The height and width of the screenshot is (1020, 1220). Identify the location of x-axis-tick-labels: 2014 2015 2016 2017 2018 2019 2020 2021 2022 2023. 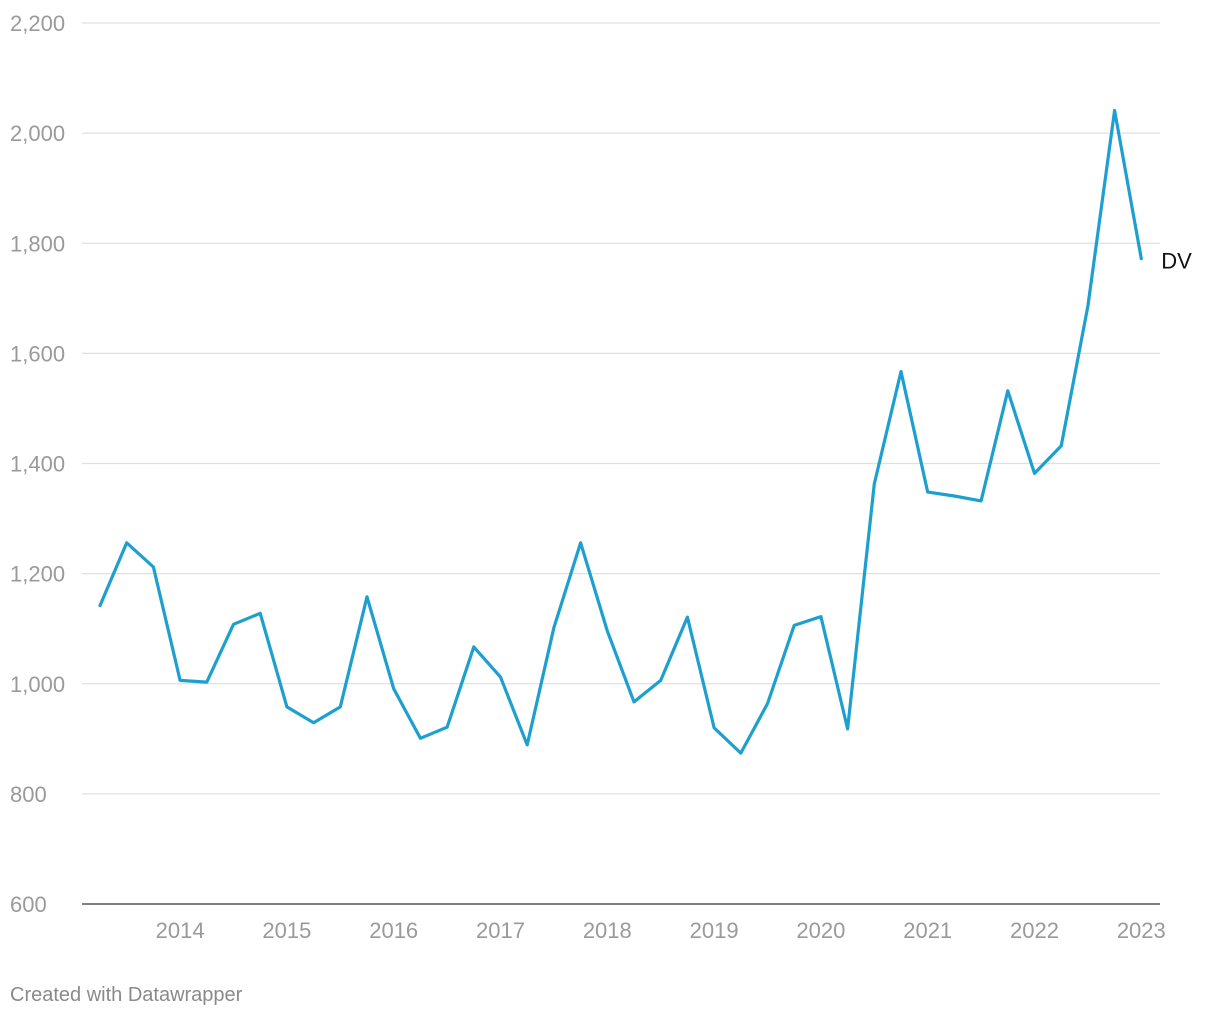
(661, 930).